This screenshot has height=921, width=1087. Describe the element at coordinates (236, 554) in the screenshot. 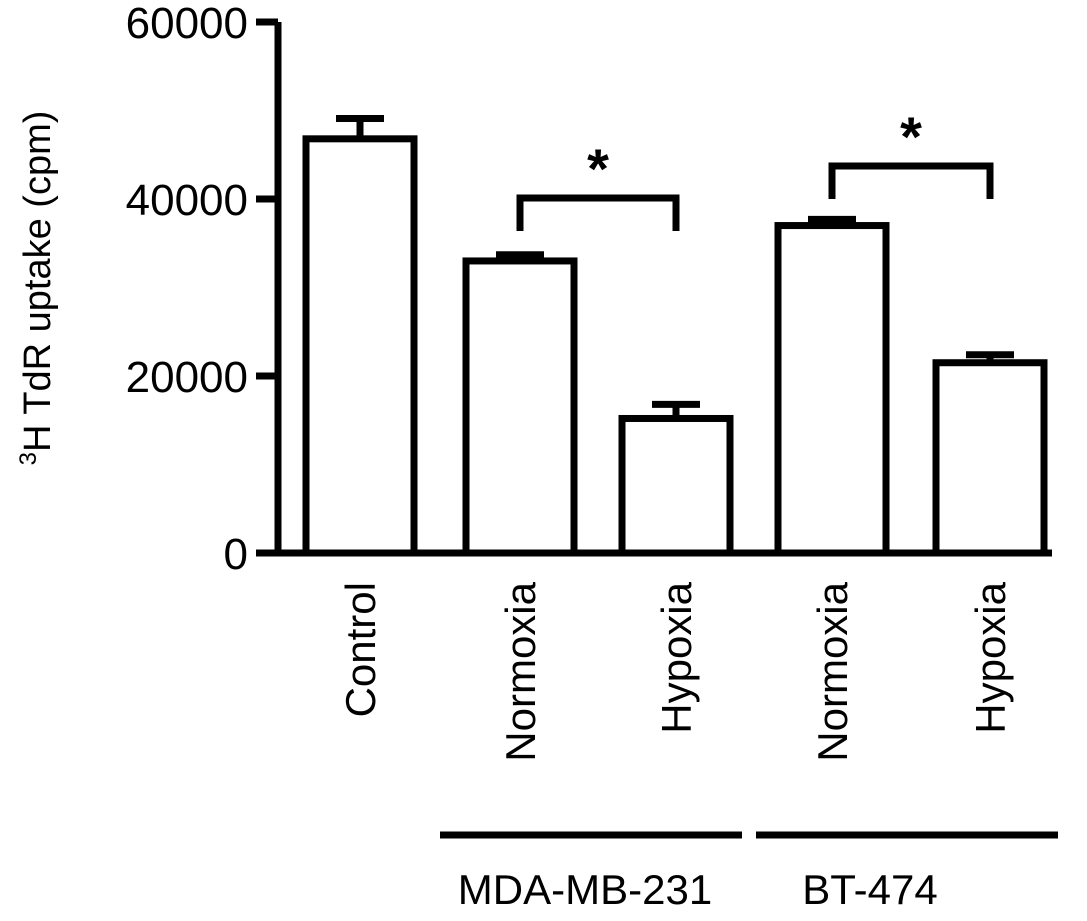

I see `y-tick-label-0: 0` at that location.